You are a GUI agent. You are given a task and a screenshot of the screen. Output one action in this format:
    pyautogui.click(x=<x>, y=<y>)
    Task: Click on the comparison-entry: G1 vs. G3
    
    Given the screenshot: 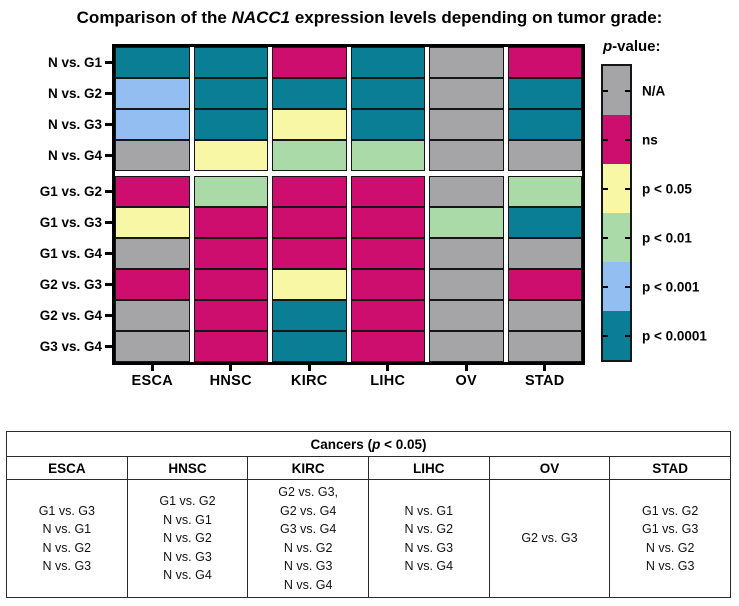 What is the action you would take?
    pyautogui.click(x=66, y=510)
    